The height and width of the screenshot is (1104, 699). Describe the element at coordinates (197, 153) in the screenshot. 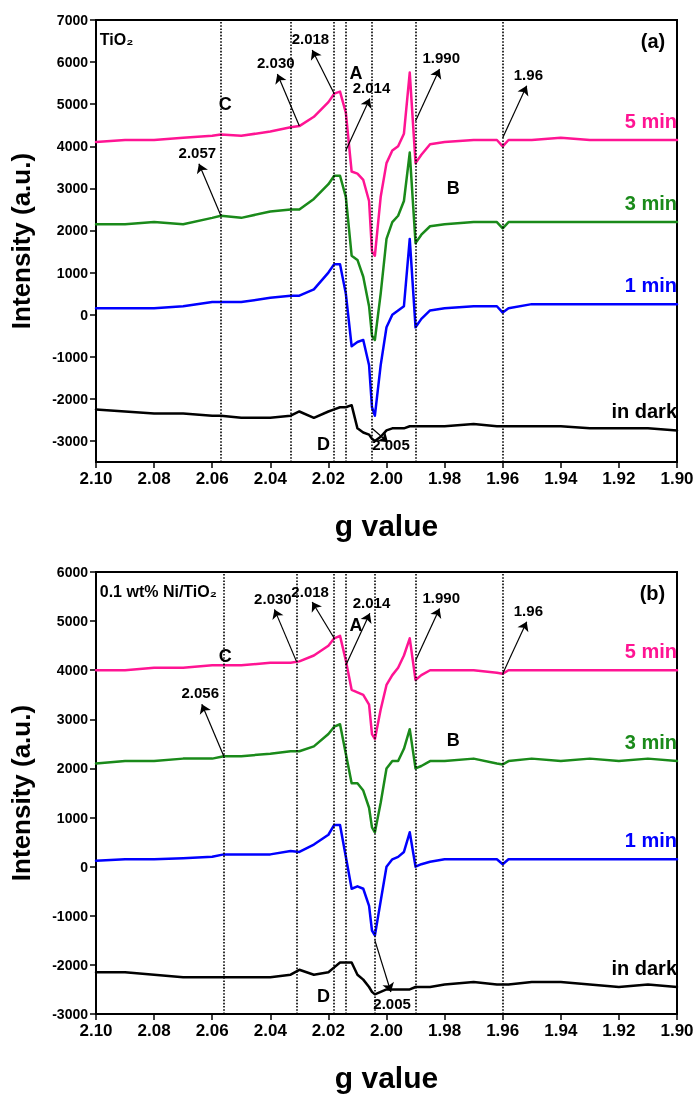

I see `annotation: 2.057` at that location.